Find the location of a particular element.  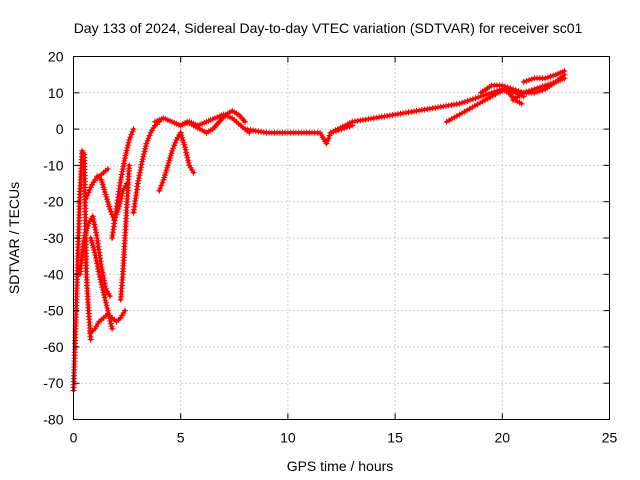

series-s20 is located at coordinates (512, 96).